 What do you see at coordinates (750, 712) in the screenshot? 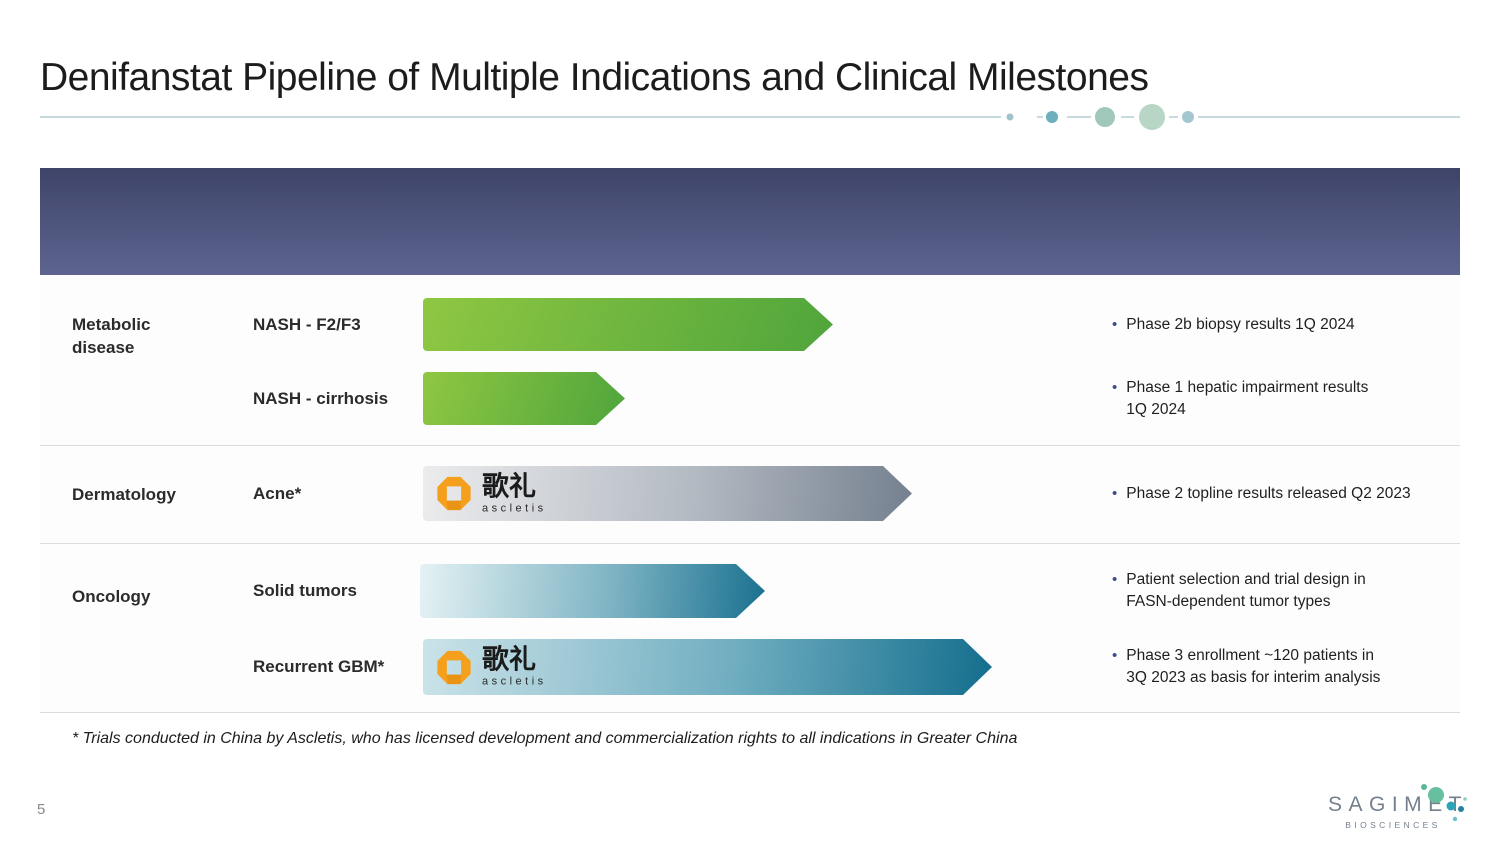
I see `footnote-divider` at bounding box center [750, 712].